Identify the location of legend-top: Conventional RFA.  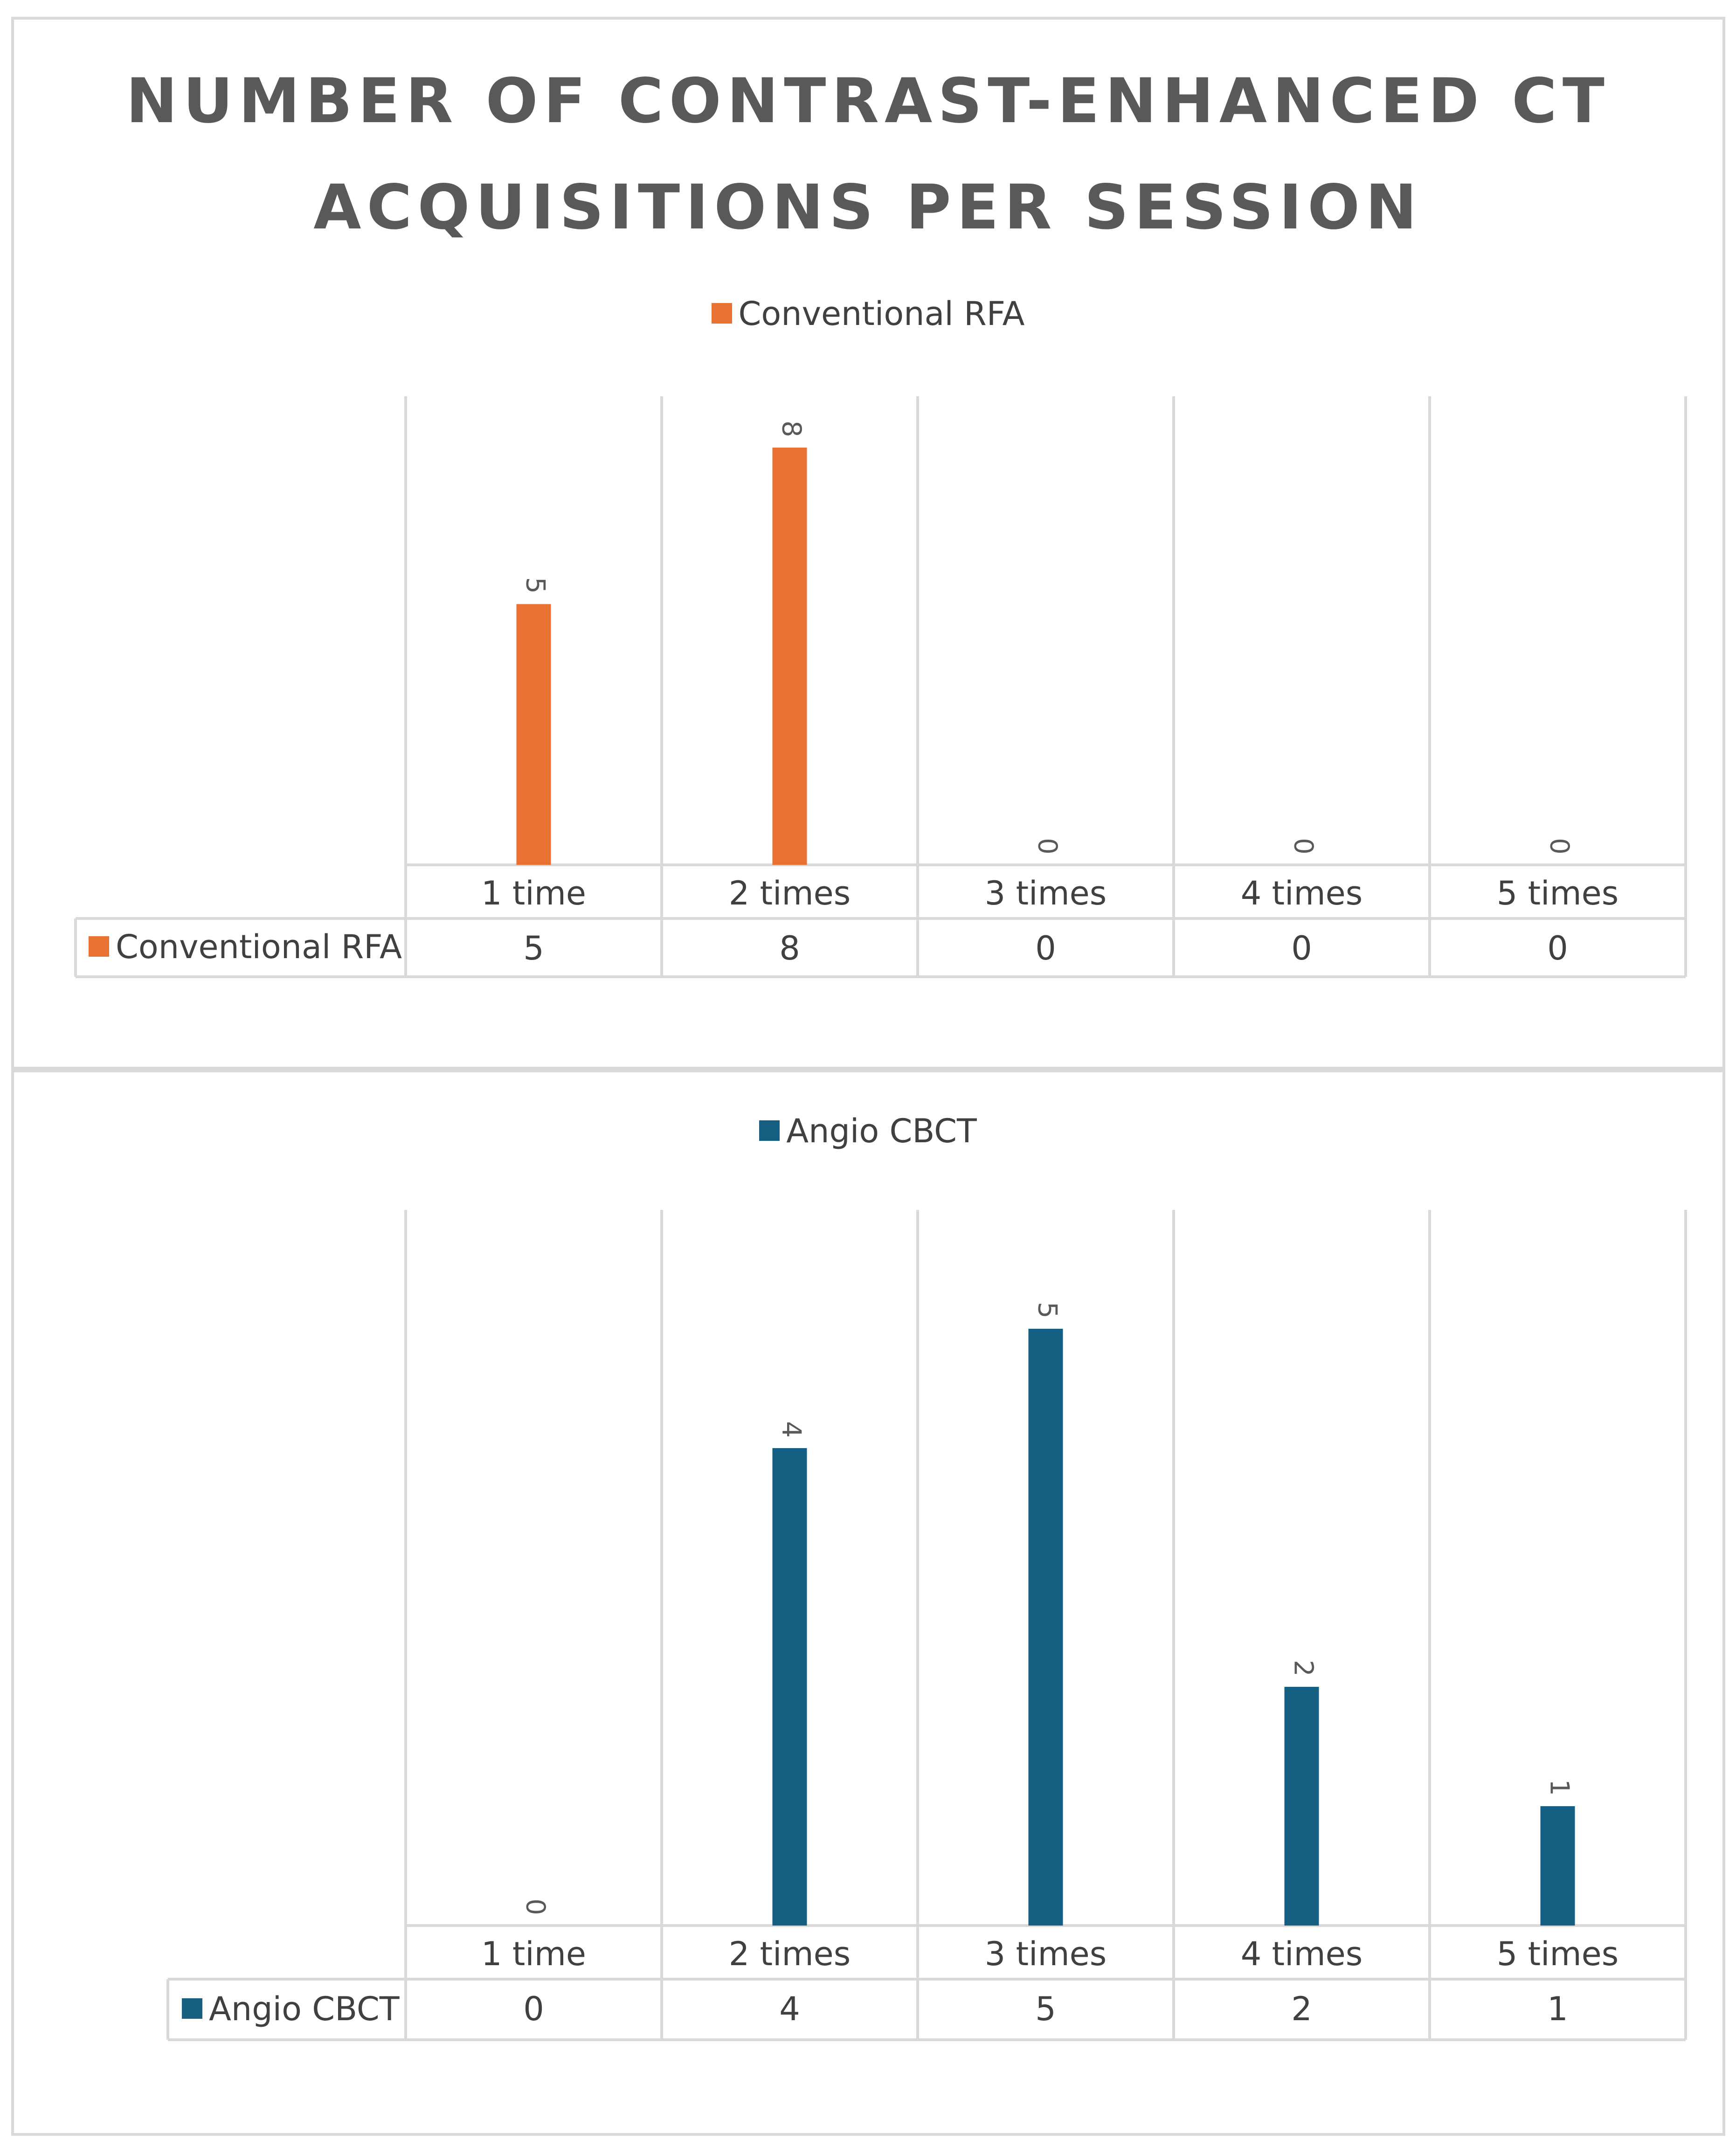
(868, 314).